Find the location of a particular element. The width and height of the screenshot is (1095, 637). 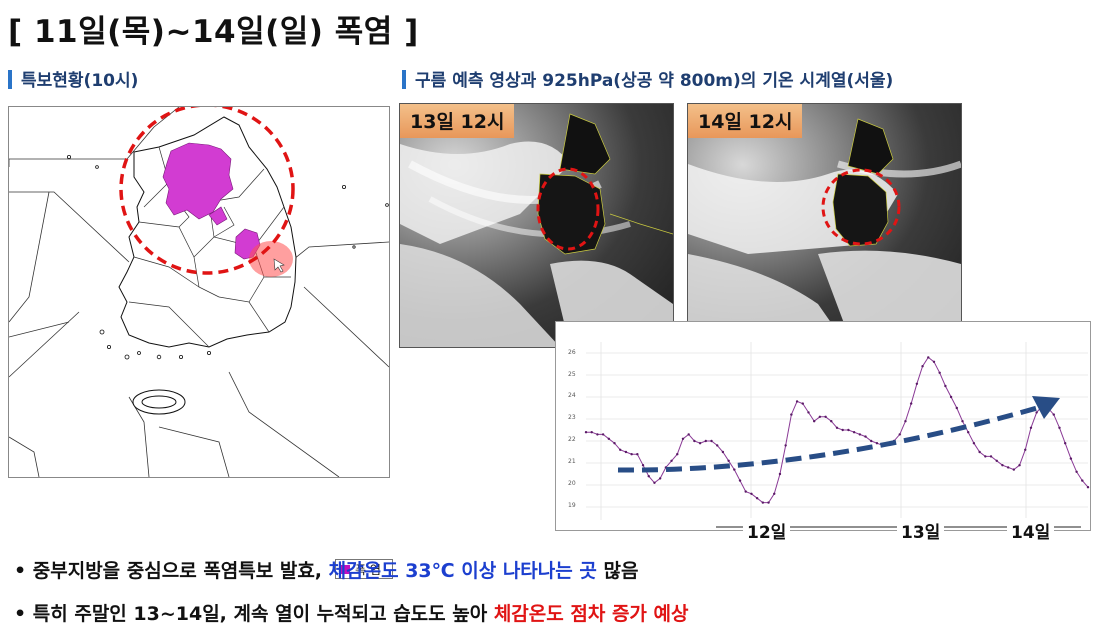

bullet-text-end: 많음 is located at coordinates (617, 571).